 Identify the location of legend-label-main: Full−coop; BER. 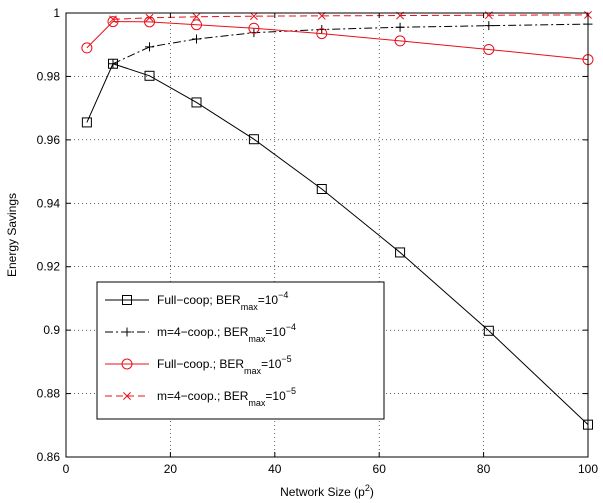
(199, 300).